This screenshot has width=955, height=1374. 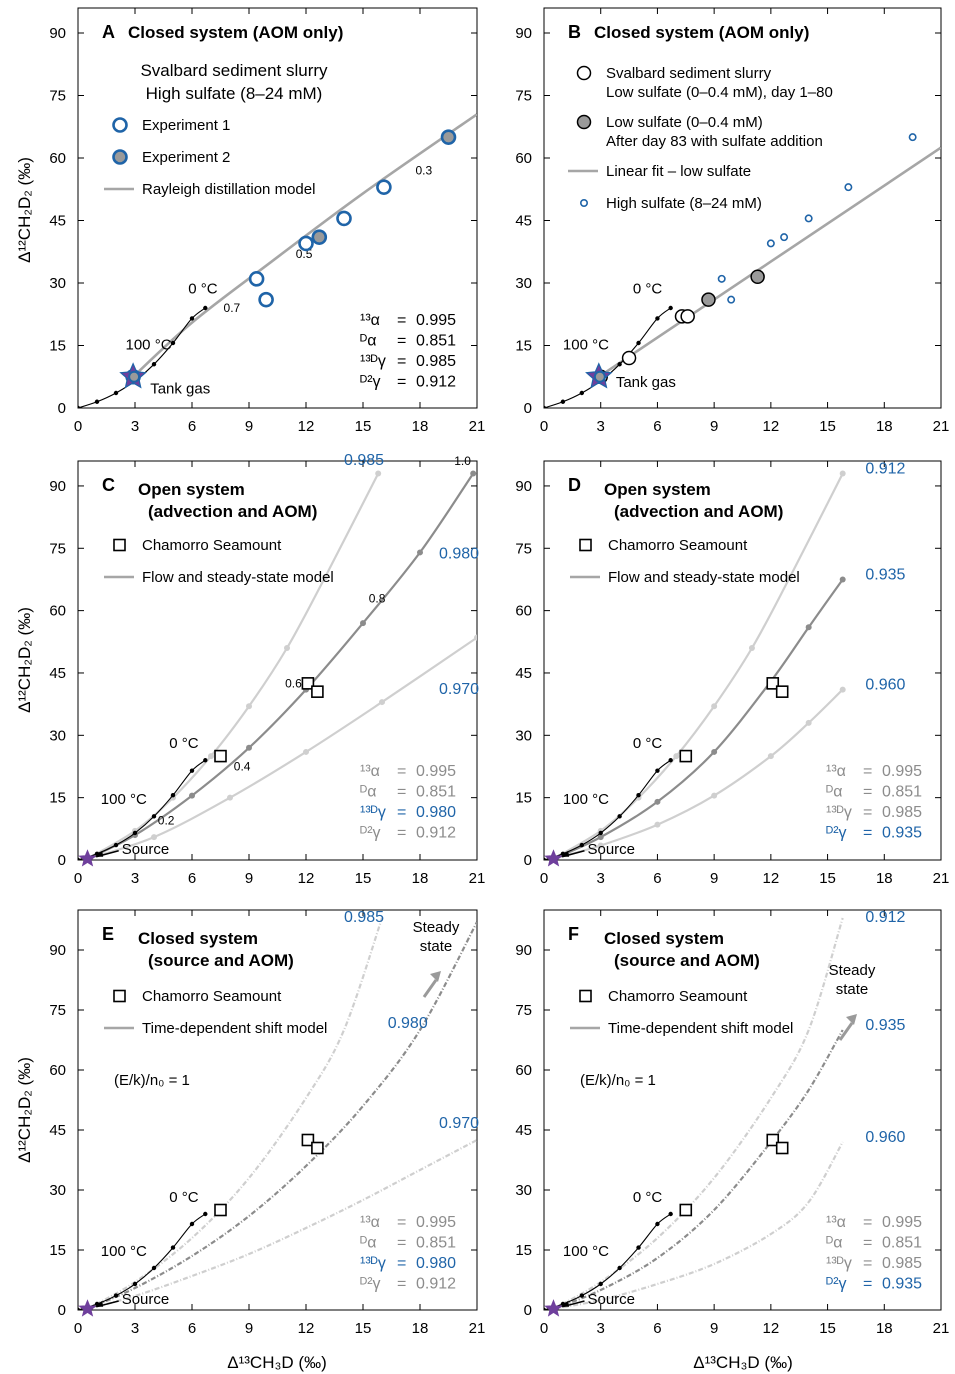 What do you see at coordinates (430, 988) in the screenshot?
I see `steady-state-arrow` at bounding box center [430, 988].